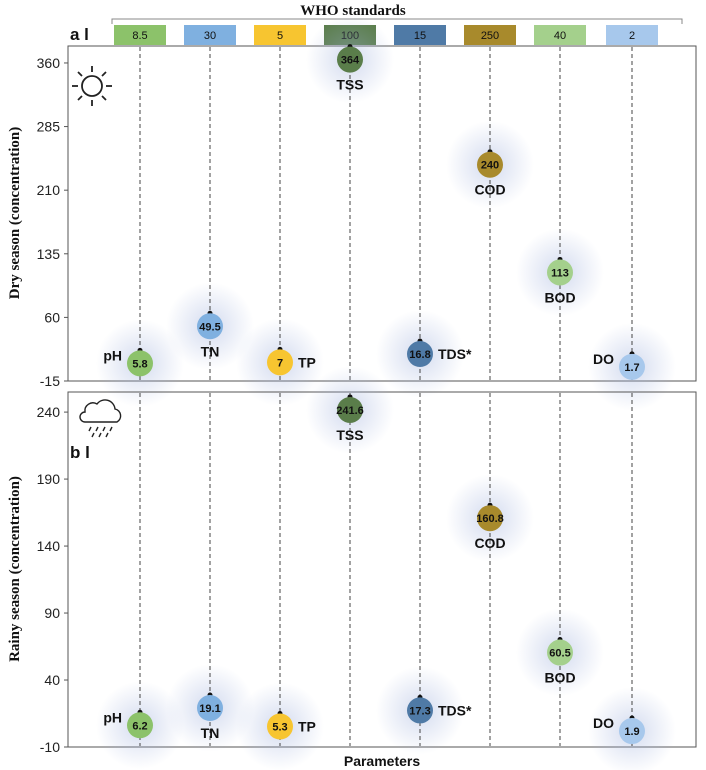 The width and height of the screenshot is (706, 770). I want to click on who-standards-bracket, so click(397, 21).